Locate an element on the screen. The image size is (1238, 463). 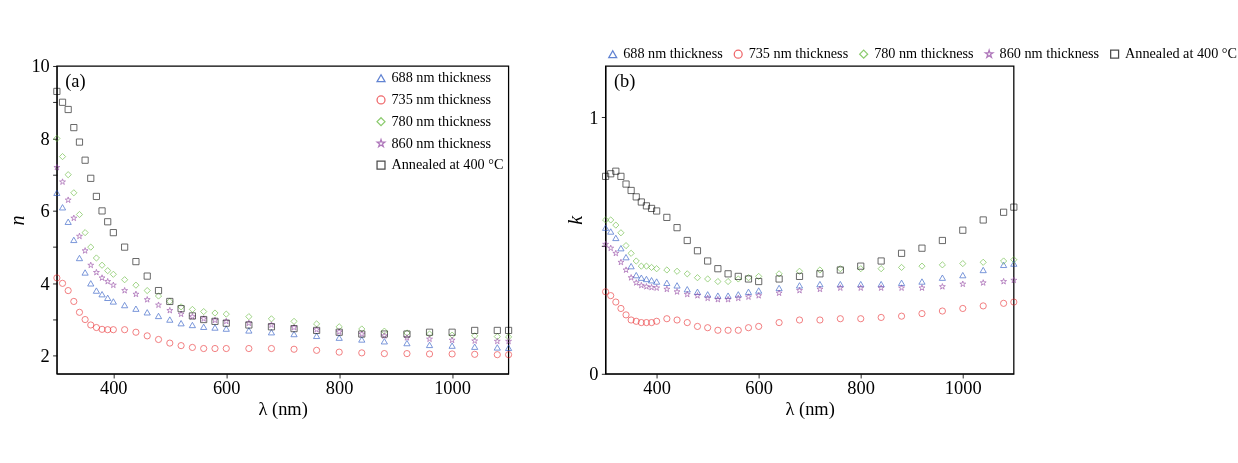
y-axis-title: k is located at coordinates (574, 219).